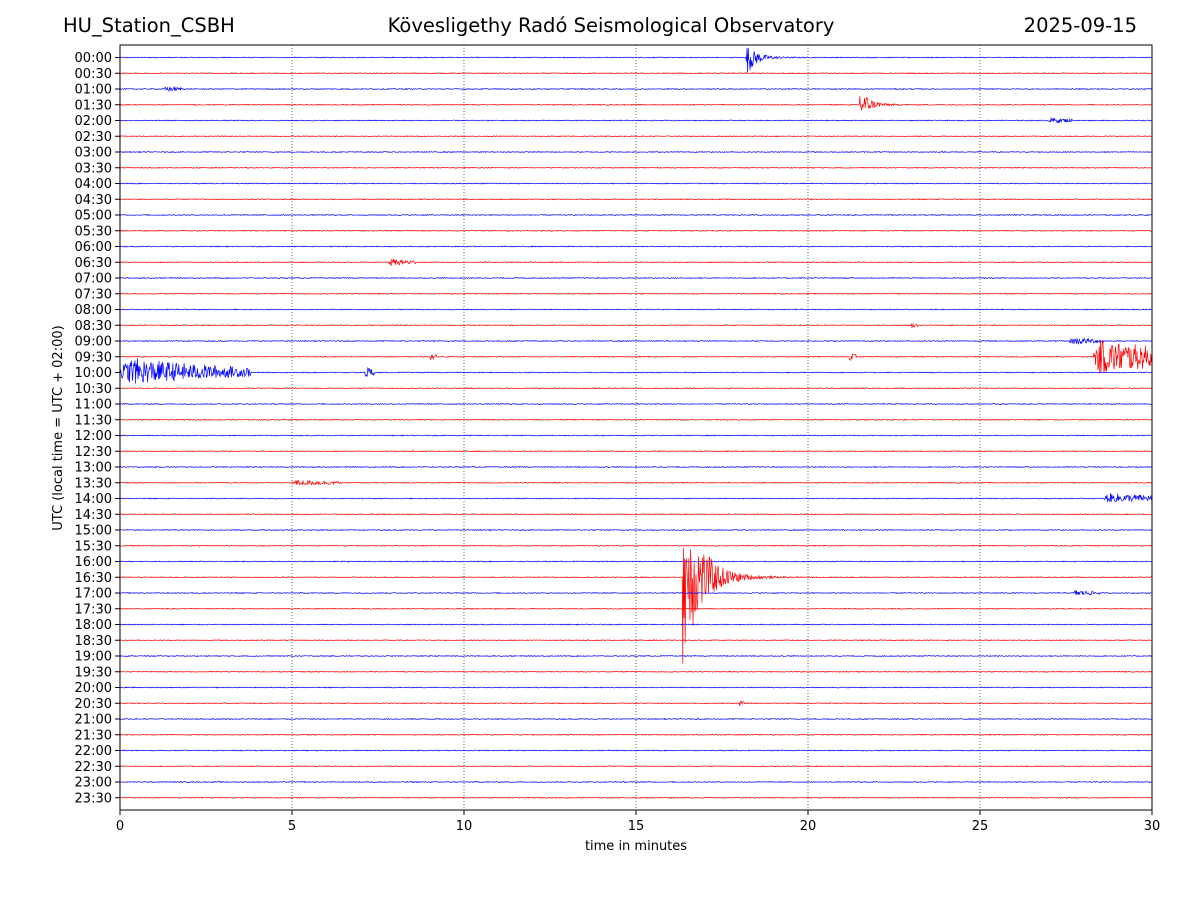 The image size is (1200, 900). What do you see at coordinates (93, 231) in the screenshot?
I see `y-tick-label: 05:30` at bounding box center [93, 231].